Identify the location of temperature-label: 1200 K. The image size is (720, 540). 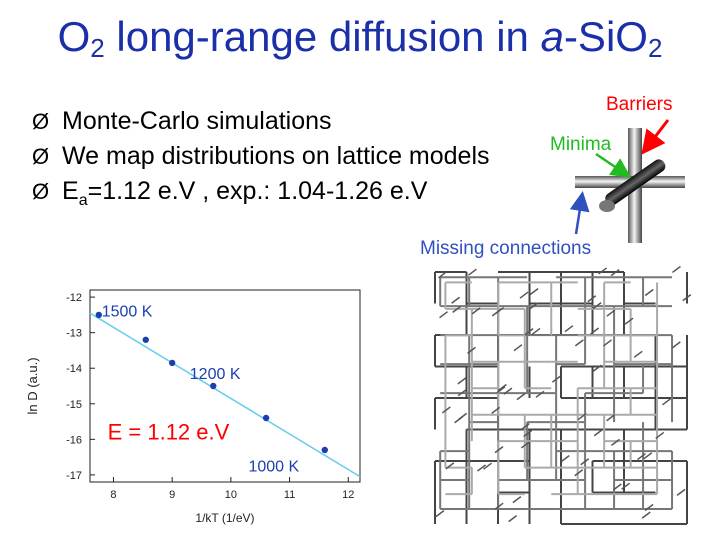
(215, 374).